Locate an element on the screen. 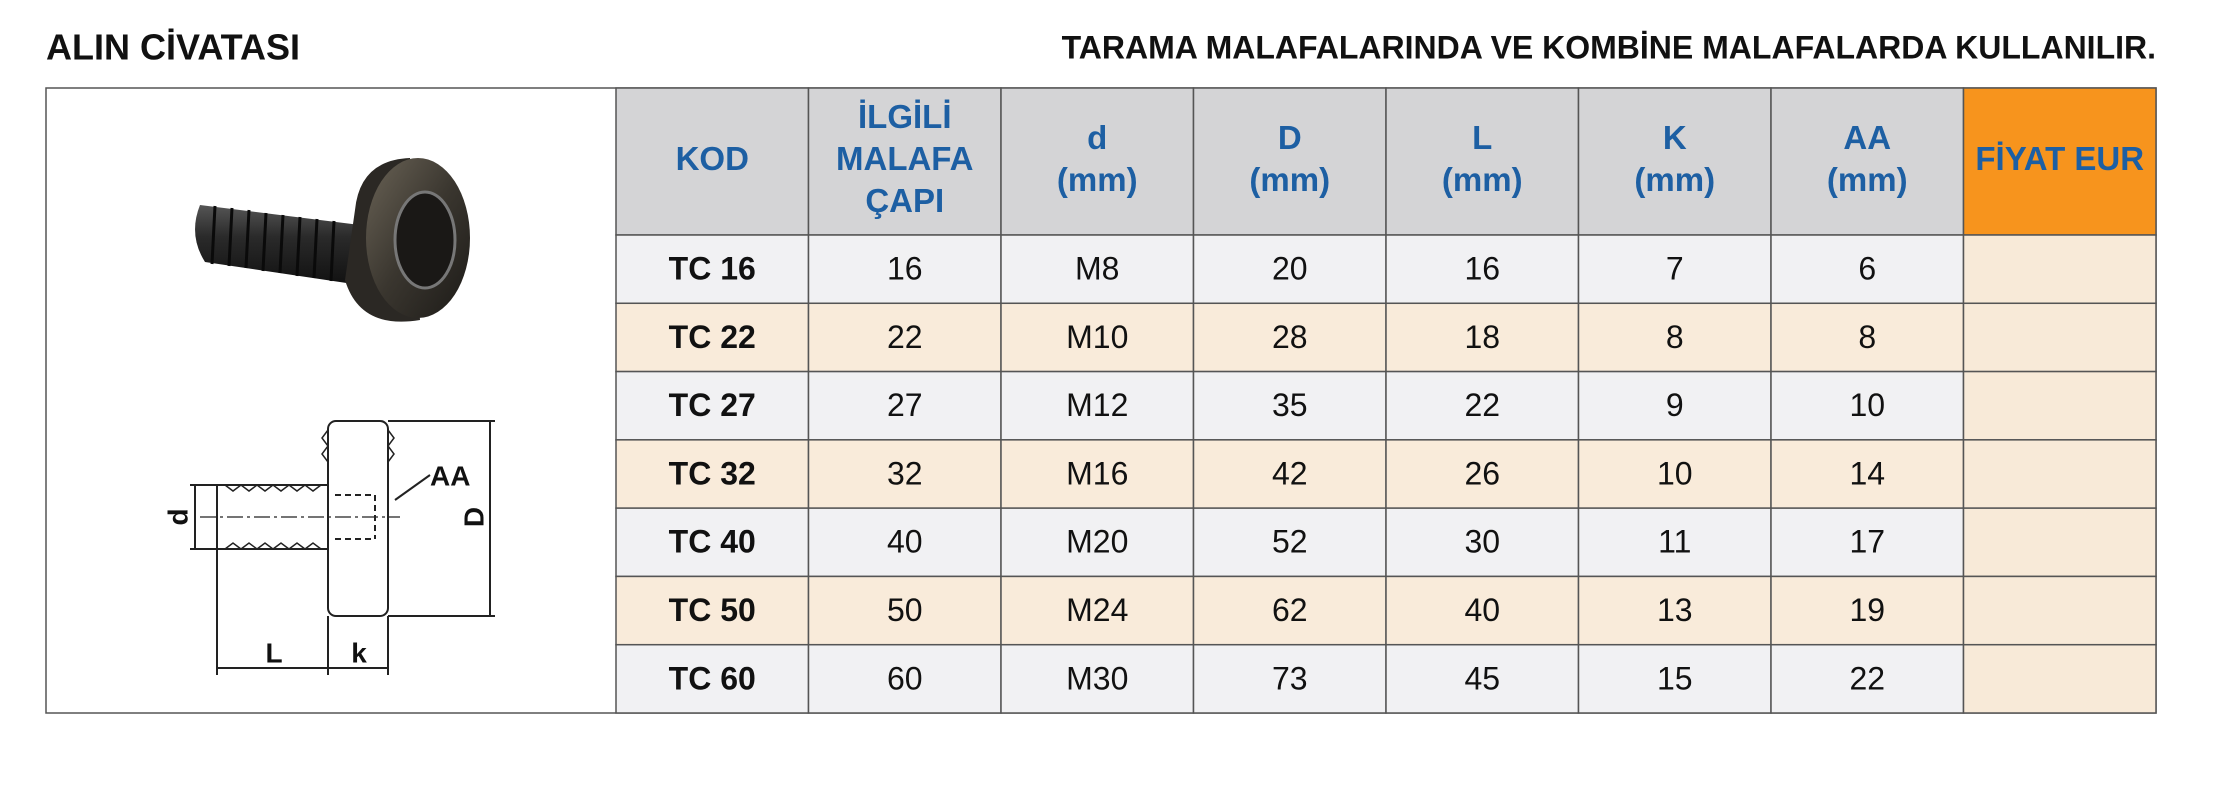 The height and width of the screenshot is (802, 2213). cell-text: 10 is located at coordinates (1675, 473).